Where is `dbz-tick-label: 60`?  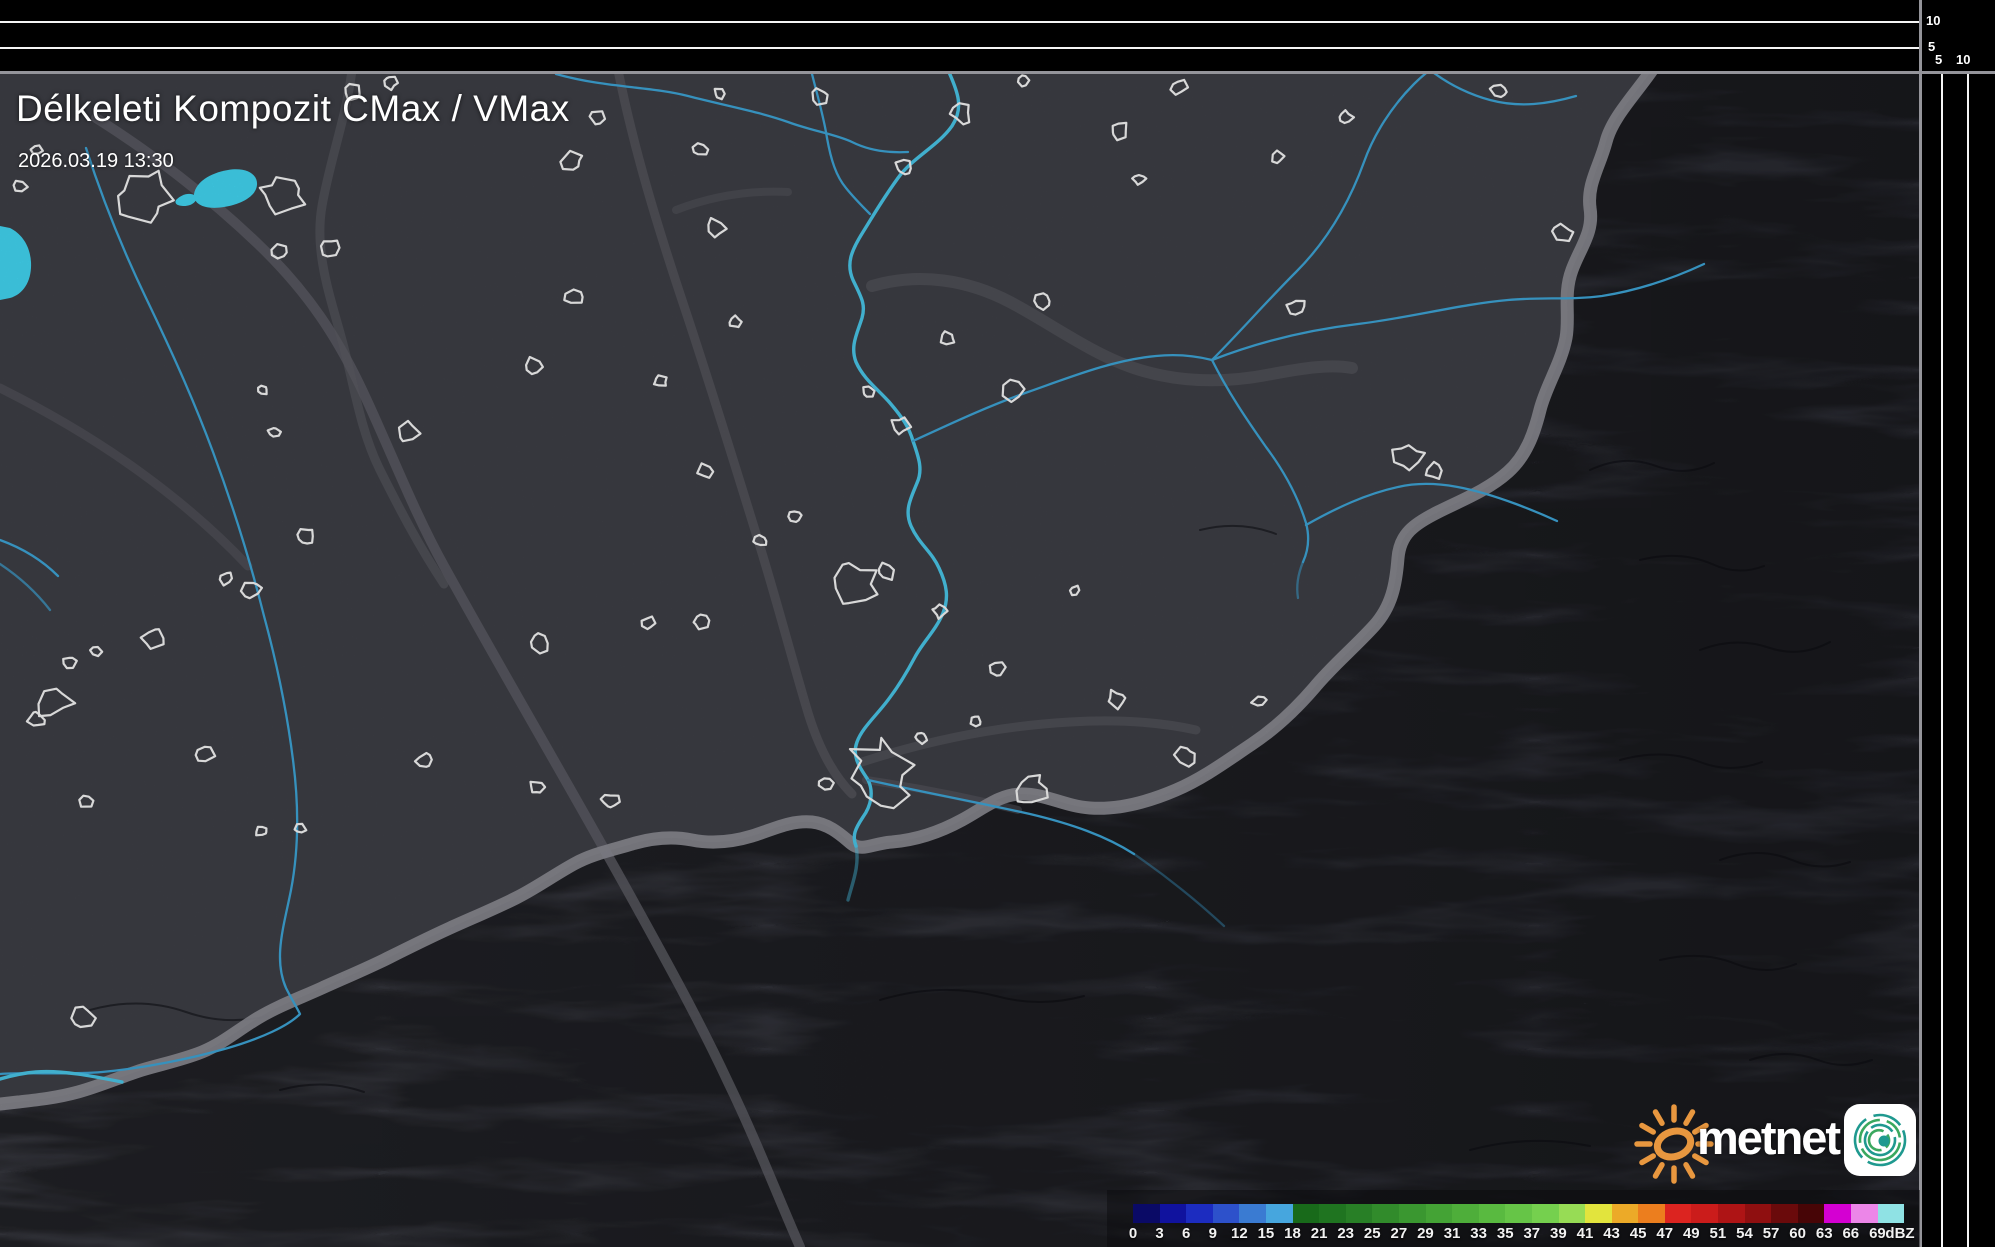 dbz-tick-label: 60 is located at coordinates (1797, 1233).